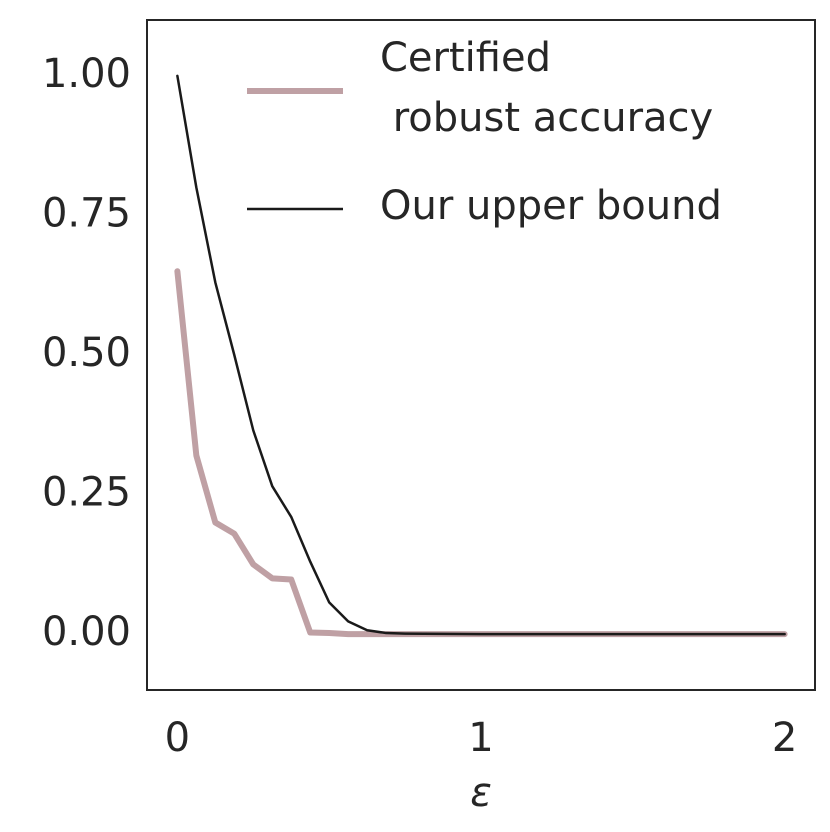 The height and width of the screenshot is (832, 830). Describe the element at coordinates (86, 213) in the screenshot. I see `y-tick-label: 0.75` at that location.